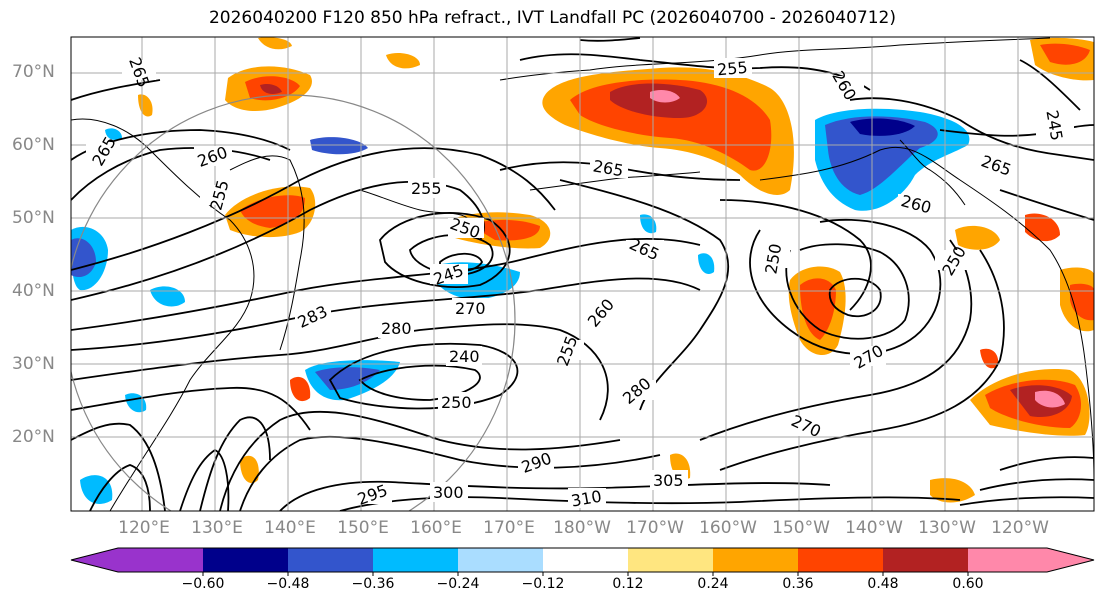 The image size is (1105, 604). I want to click on colorbar-tick-label: −0.36, so click(373, 584).